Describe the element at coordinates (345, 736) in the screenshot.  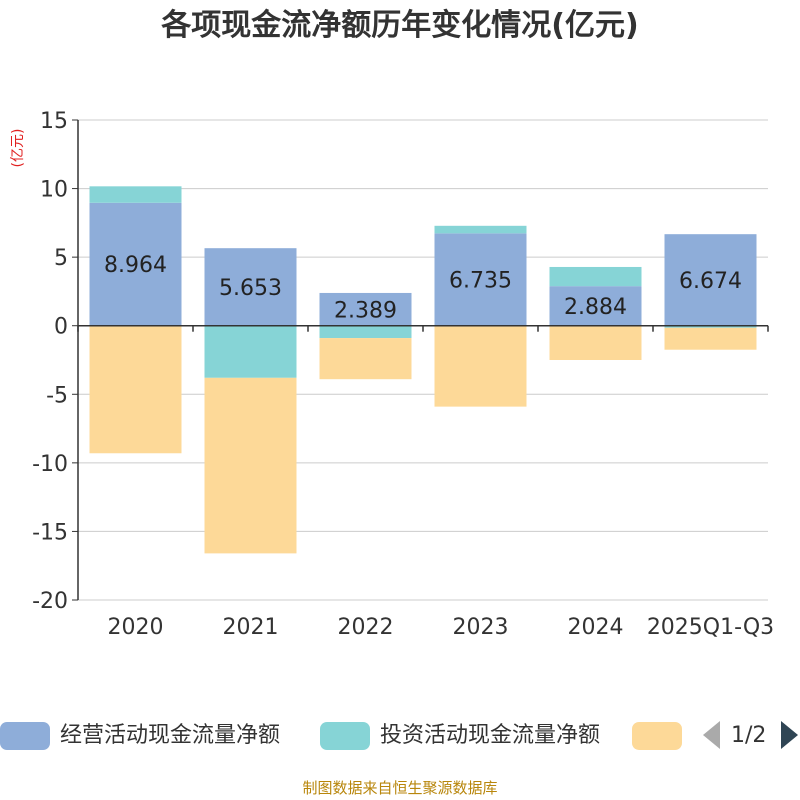
I see `legend-swatch-investing` at that location.